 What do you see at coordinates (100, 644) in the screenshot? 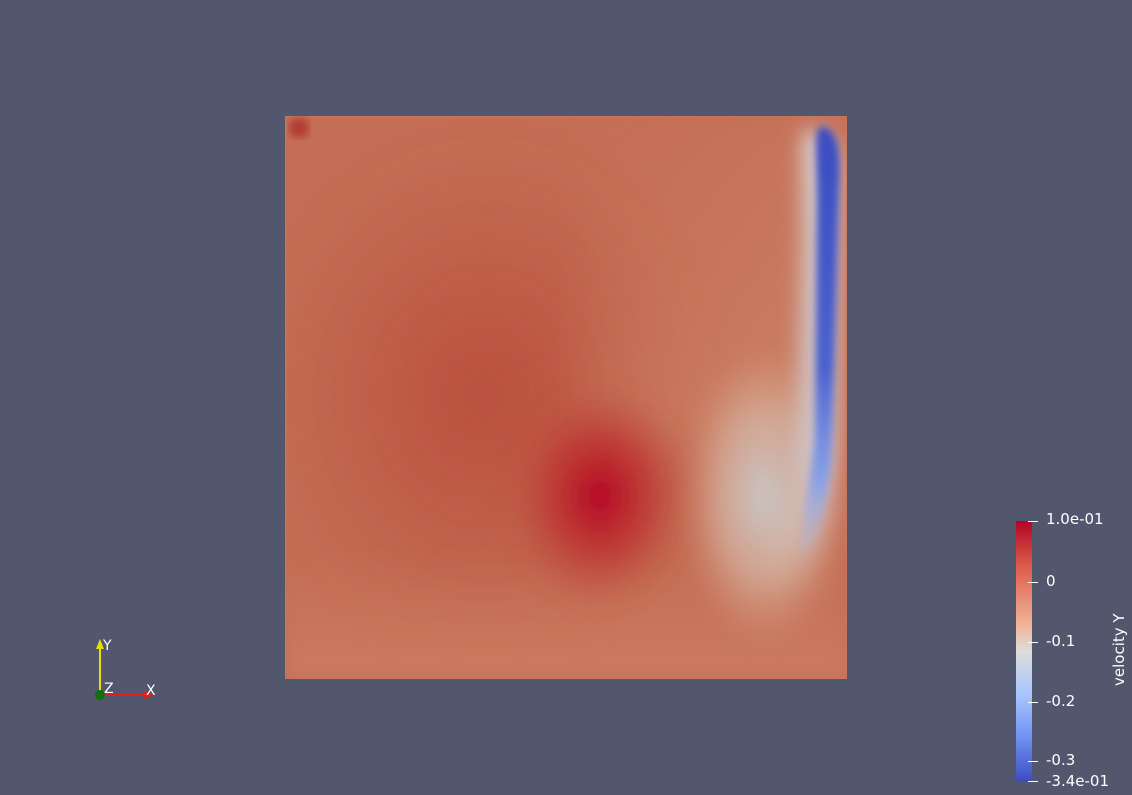
I see `y-axis-arrow-icon` at bounding box center [100, 644].